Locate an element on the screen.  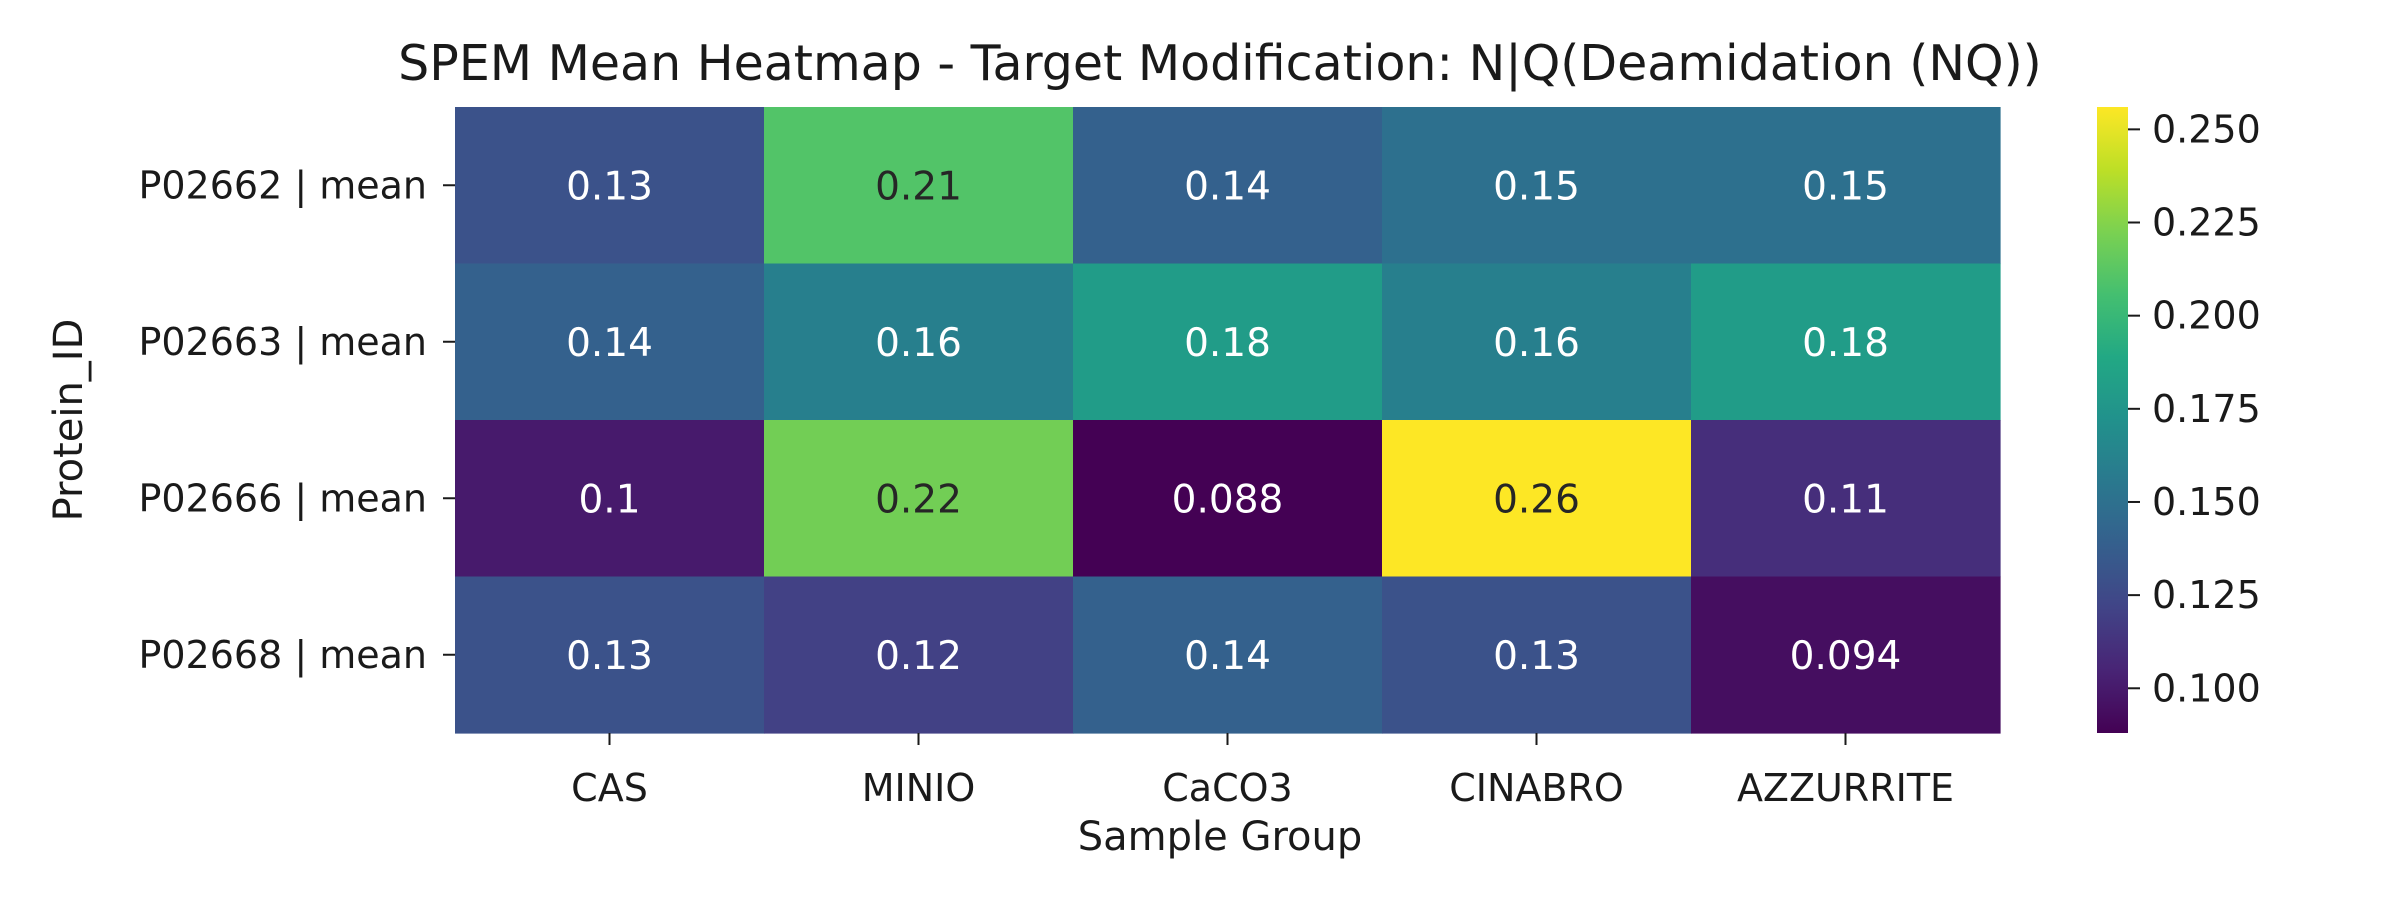
cell-value-label: 0.12 is located at coordinates (918, 656).